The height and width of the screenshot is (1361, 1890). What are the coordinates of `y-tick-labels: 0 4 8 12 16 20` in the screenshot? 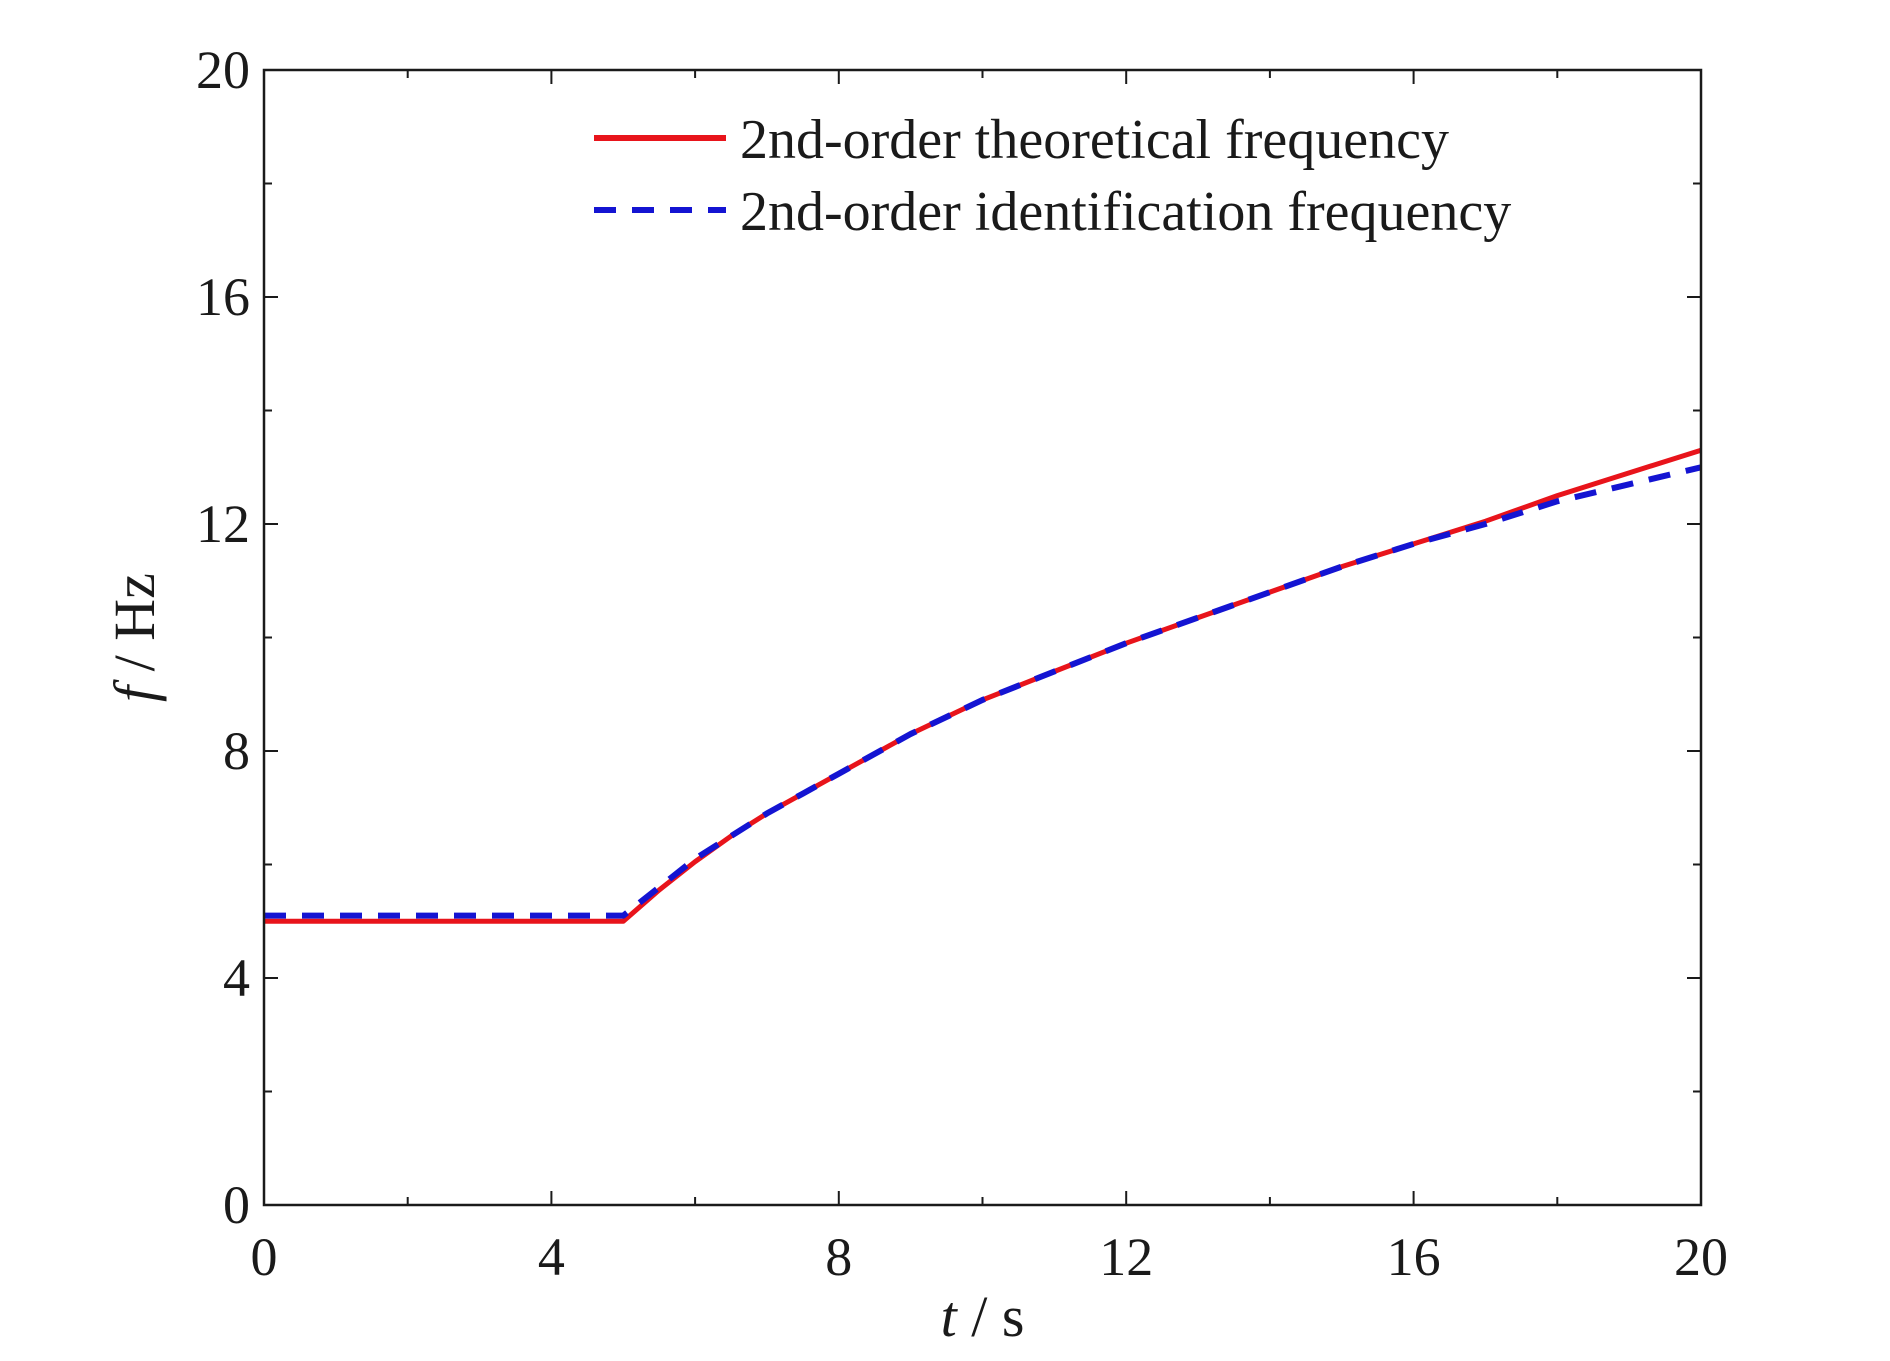 It's located at (223, 637).